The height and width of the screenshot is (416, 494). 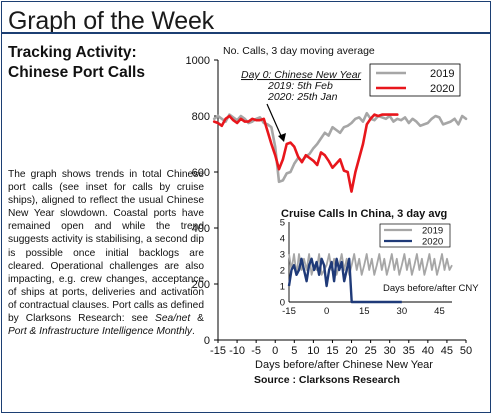 What do you see at coordinates (207, 341) in the screenshot?
I see `main-y-tick-label: 0` at bounding box center [207, 341].